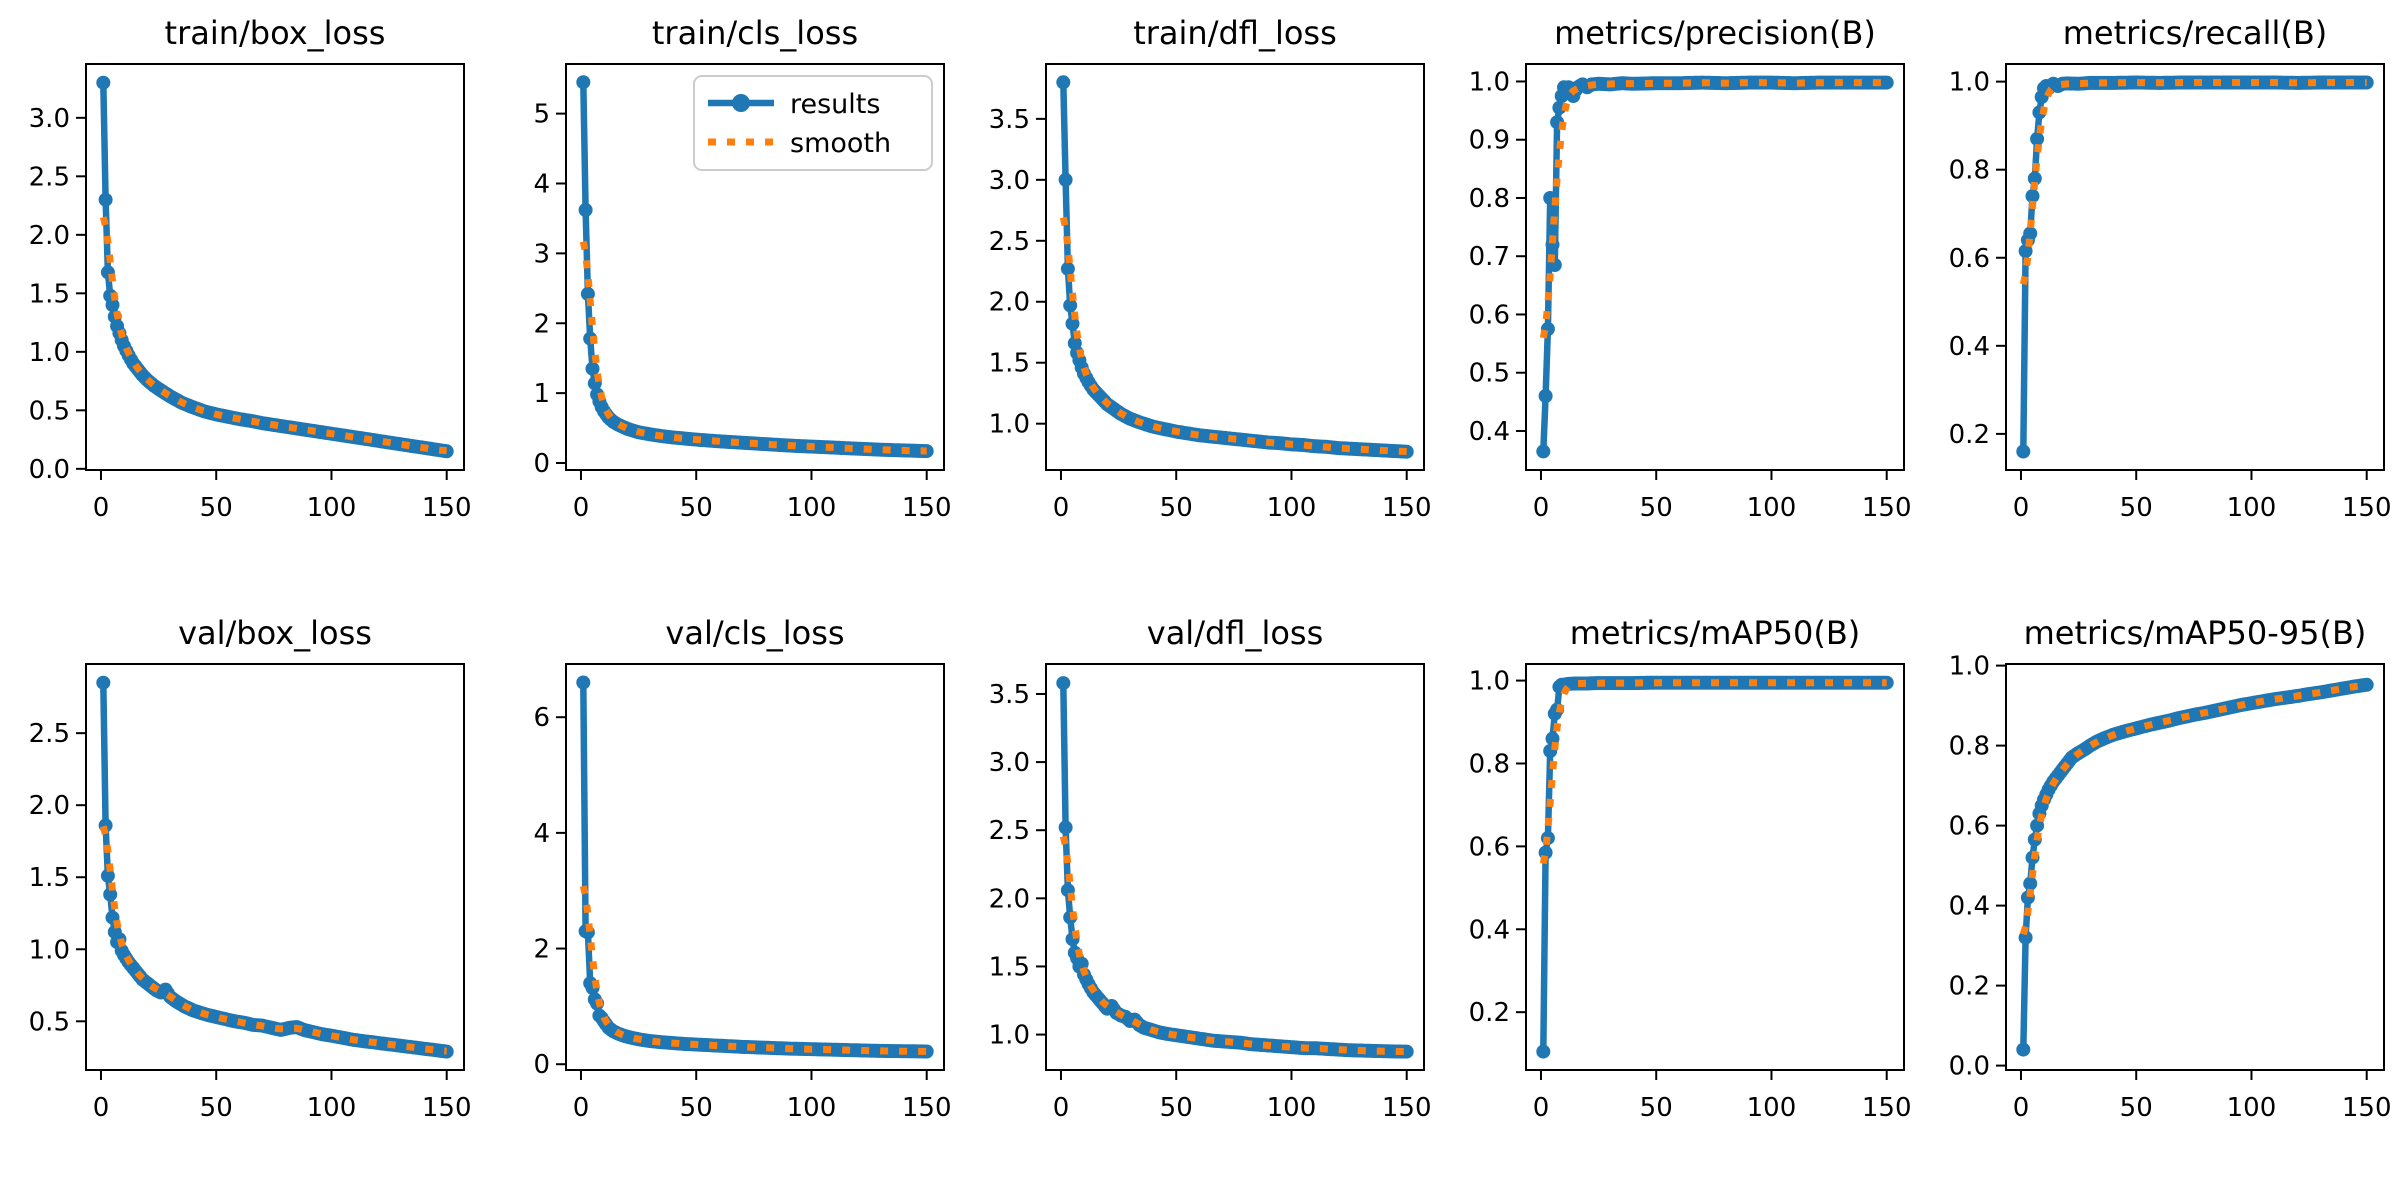  I want to click on subplot-title: val/cls_loss, so click(754, 633).